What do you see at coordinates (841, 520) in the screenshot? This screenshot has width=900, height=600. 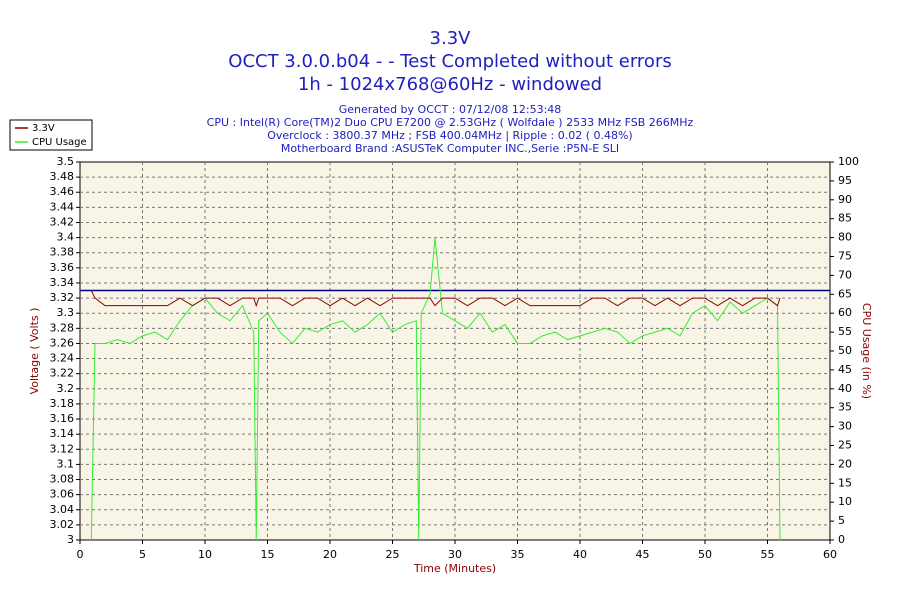 I see `y2-tick-label: 5` at bounding box center [841, 520].